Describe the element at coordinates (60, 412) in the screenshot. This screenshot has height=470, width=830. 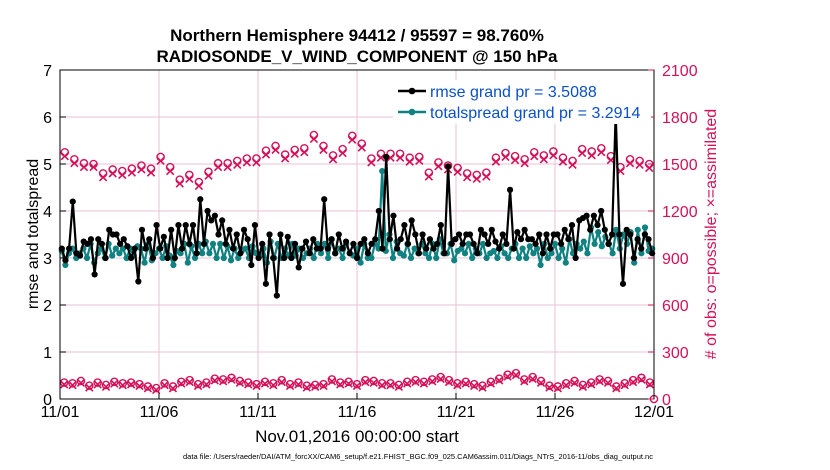
I see `x-tick-label: 11/01` at that location.